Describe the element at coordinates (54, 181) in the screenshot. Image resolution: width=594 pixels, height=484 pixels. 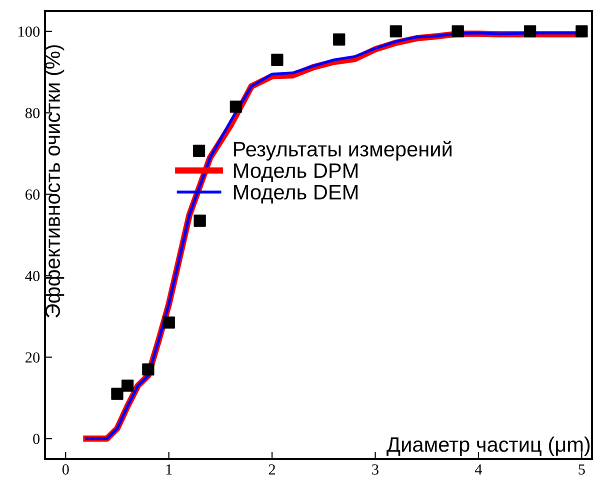
I see `y-axis-title: Эффективность очистки (%)` at that location.